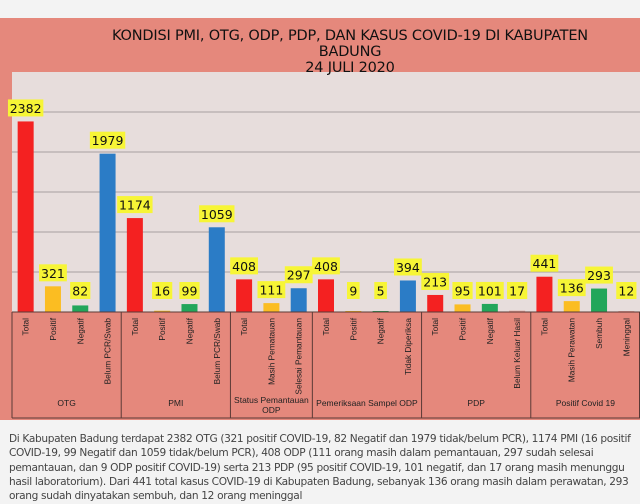  I want to click on bar-otg-negatif, so click(80, 308).